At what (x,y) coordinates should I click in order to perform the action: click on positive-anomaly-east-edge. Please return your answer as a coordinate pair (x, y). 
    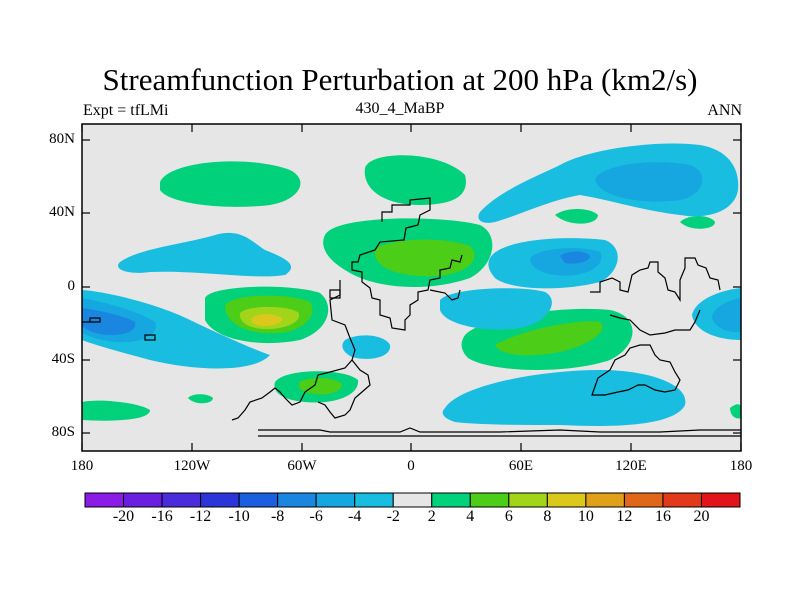
    Looking at the image, I should click on (735, 411).